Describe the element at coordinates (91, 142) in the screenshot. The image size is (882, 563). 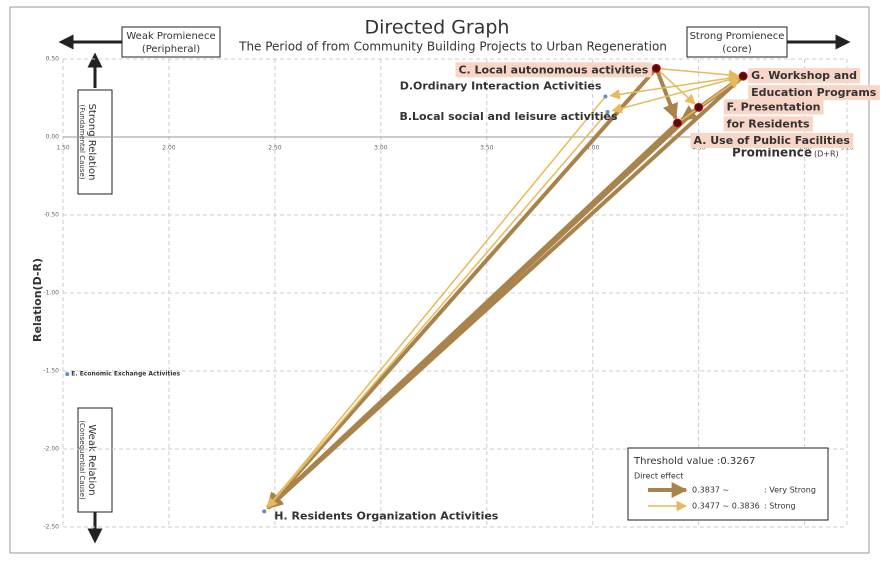
I see `corner-label: Strong Relation` at that location.